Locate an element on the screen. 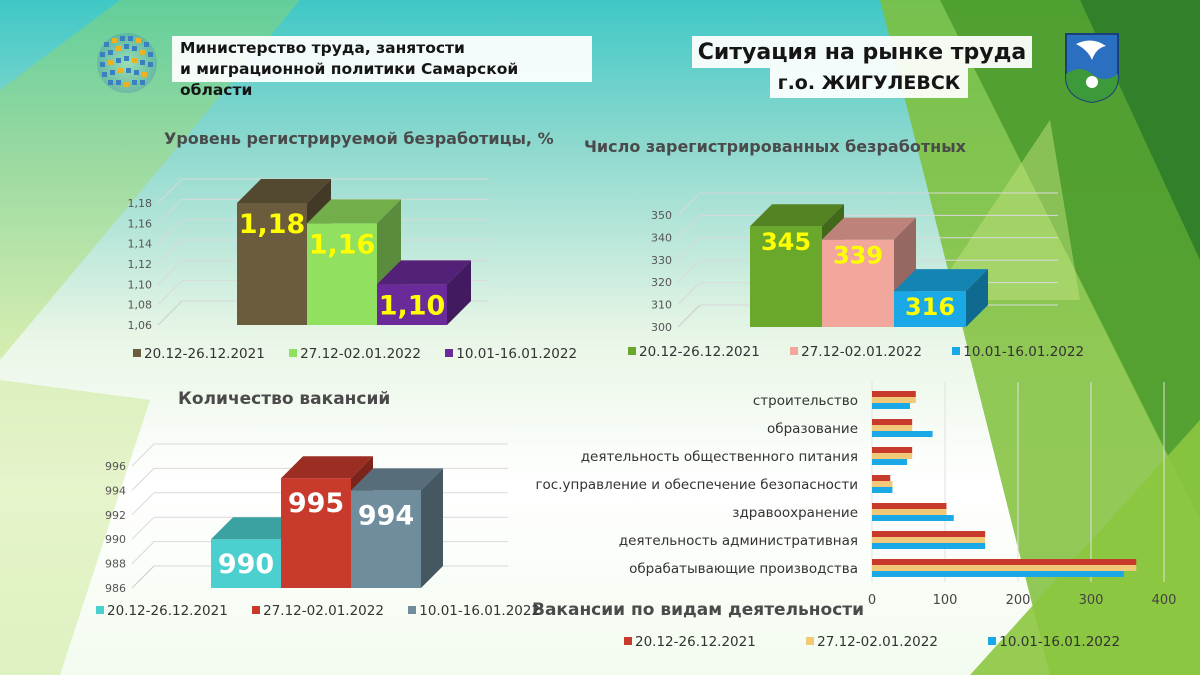 This screenshot has height=675, width=1200. chart2-title: Число зарегистрированных безработных is located at coordinates (775, 146).